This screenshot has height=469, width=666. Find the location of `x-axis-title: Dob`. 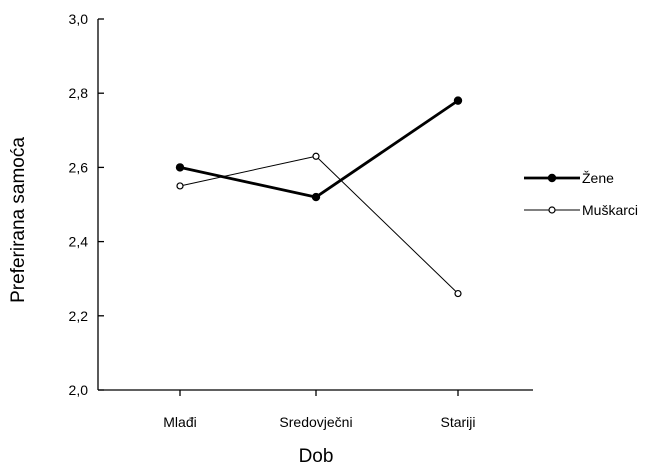

x-axis-title: Dob is located at coordinates (316, 456).